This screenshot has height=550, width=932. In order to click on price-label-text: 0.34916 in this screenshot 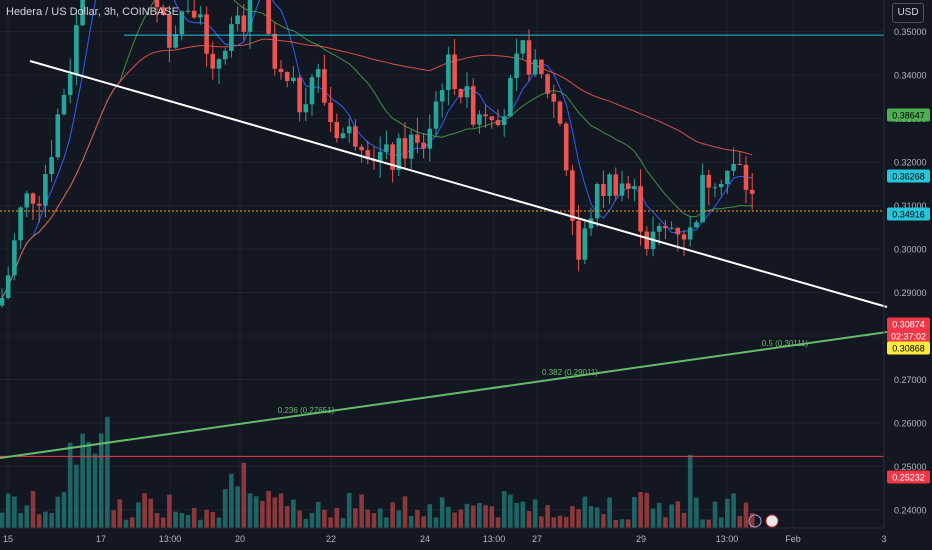, I will do `click(908, 215)`.